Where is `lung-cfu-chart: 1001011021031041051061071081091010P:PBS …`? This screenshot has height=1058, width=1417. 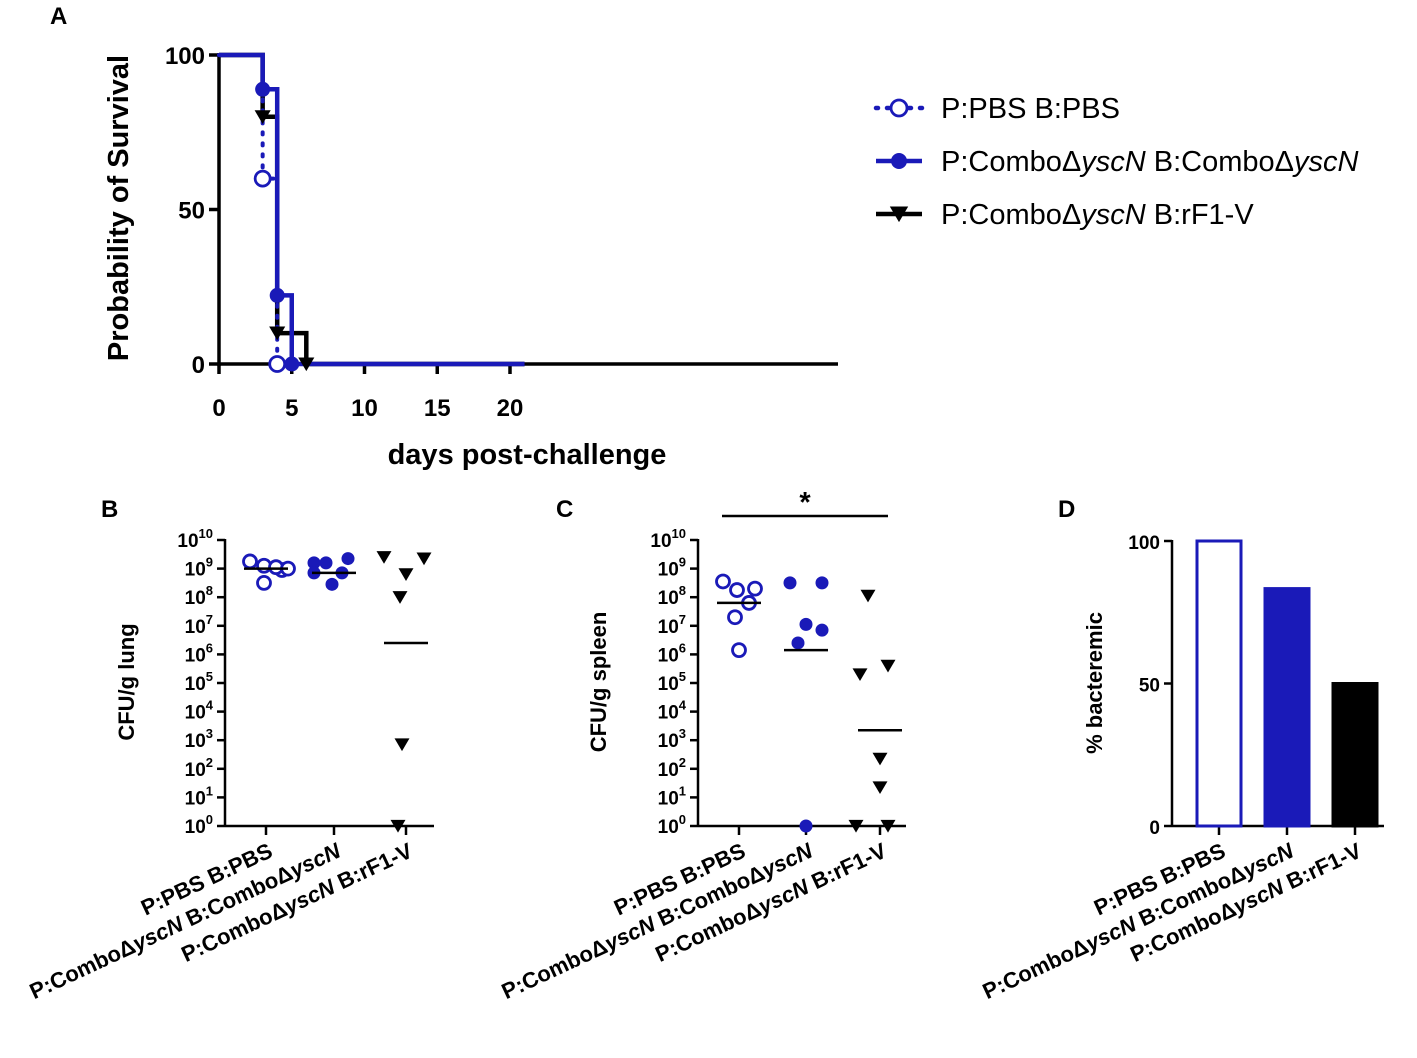
lung-cfu-chart: 1001011021031041051061071081091010P:PBS … is located at coordinates (230, 765).